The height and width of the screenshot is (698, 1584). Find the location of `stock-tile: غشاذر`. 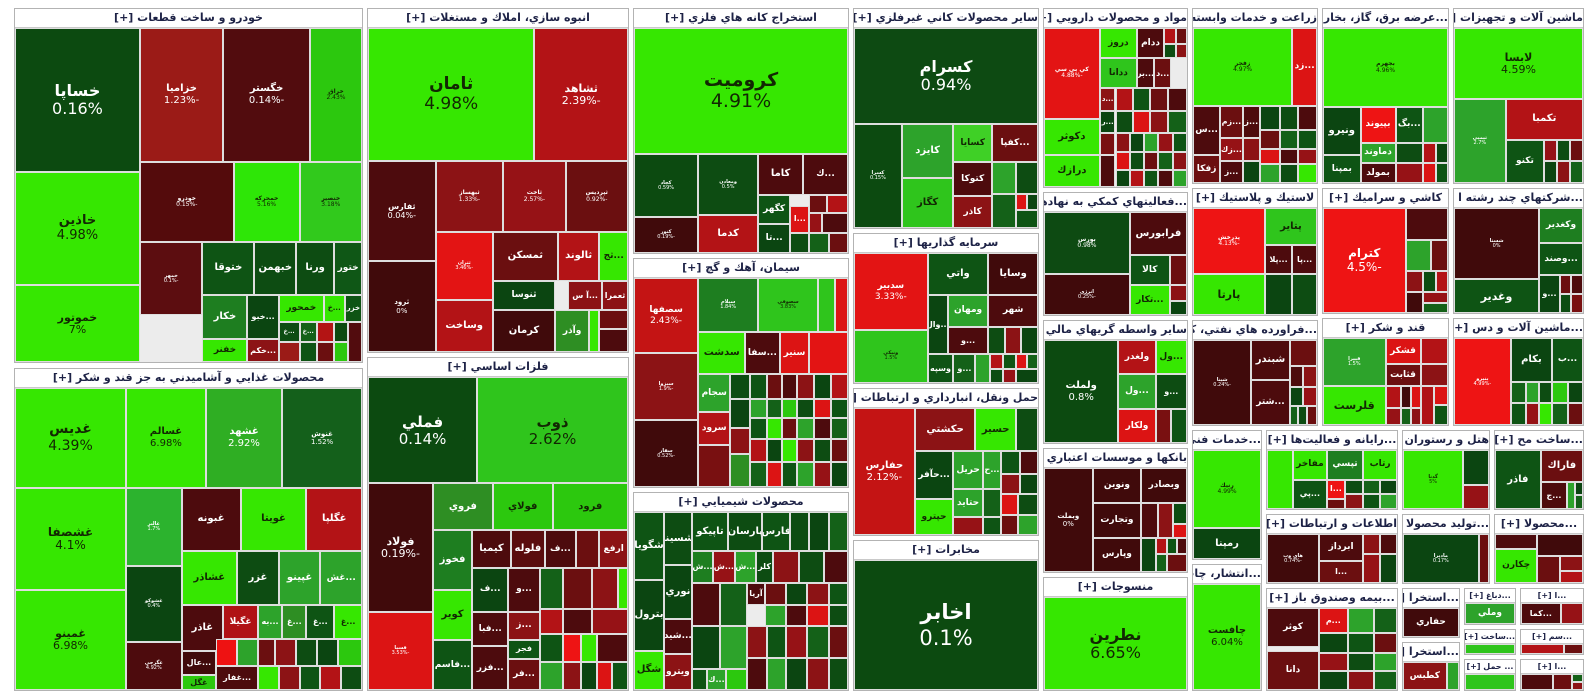

stock-tile: غشاذر is located at coordinates (209, 578).